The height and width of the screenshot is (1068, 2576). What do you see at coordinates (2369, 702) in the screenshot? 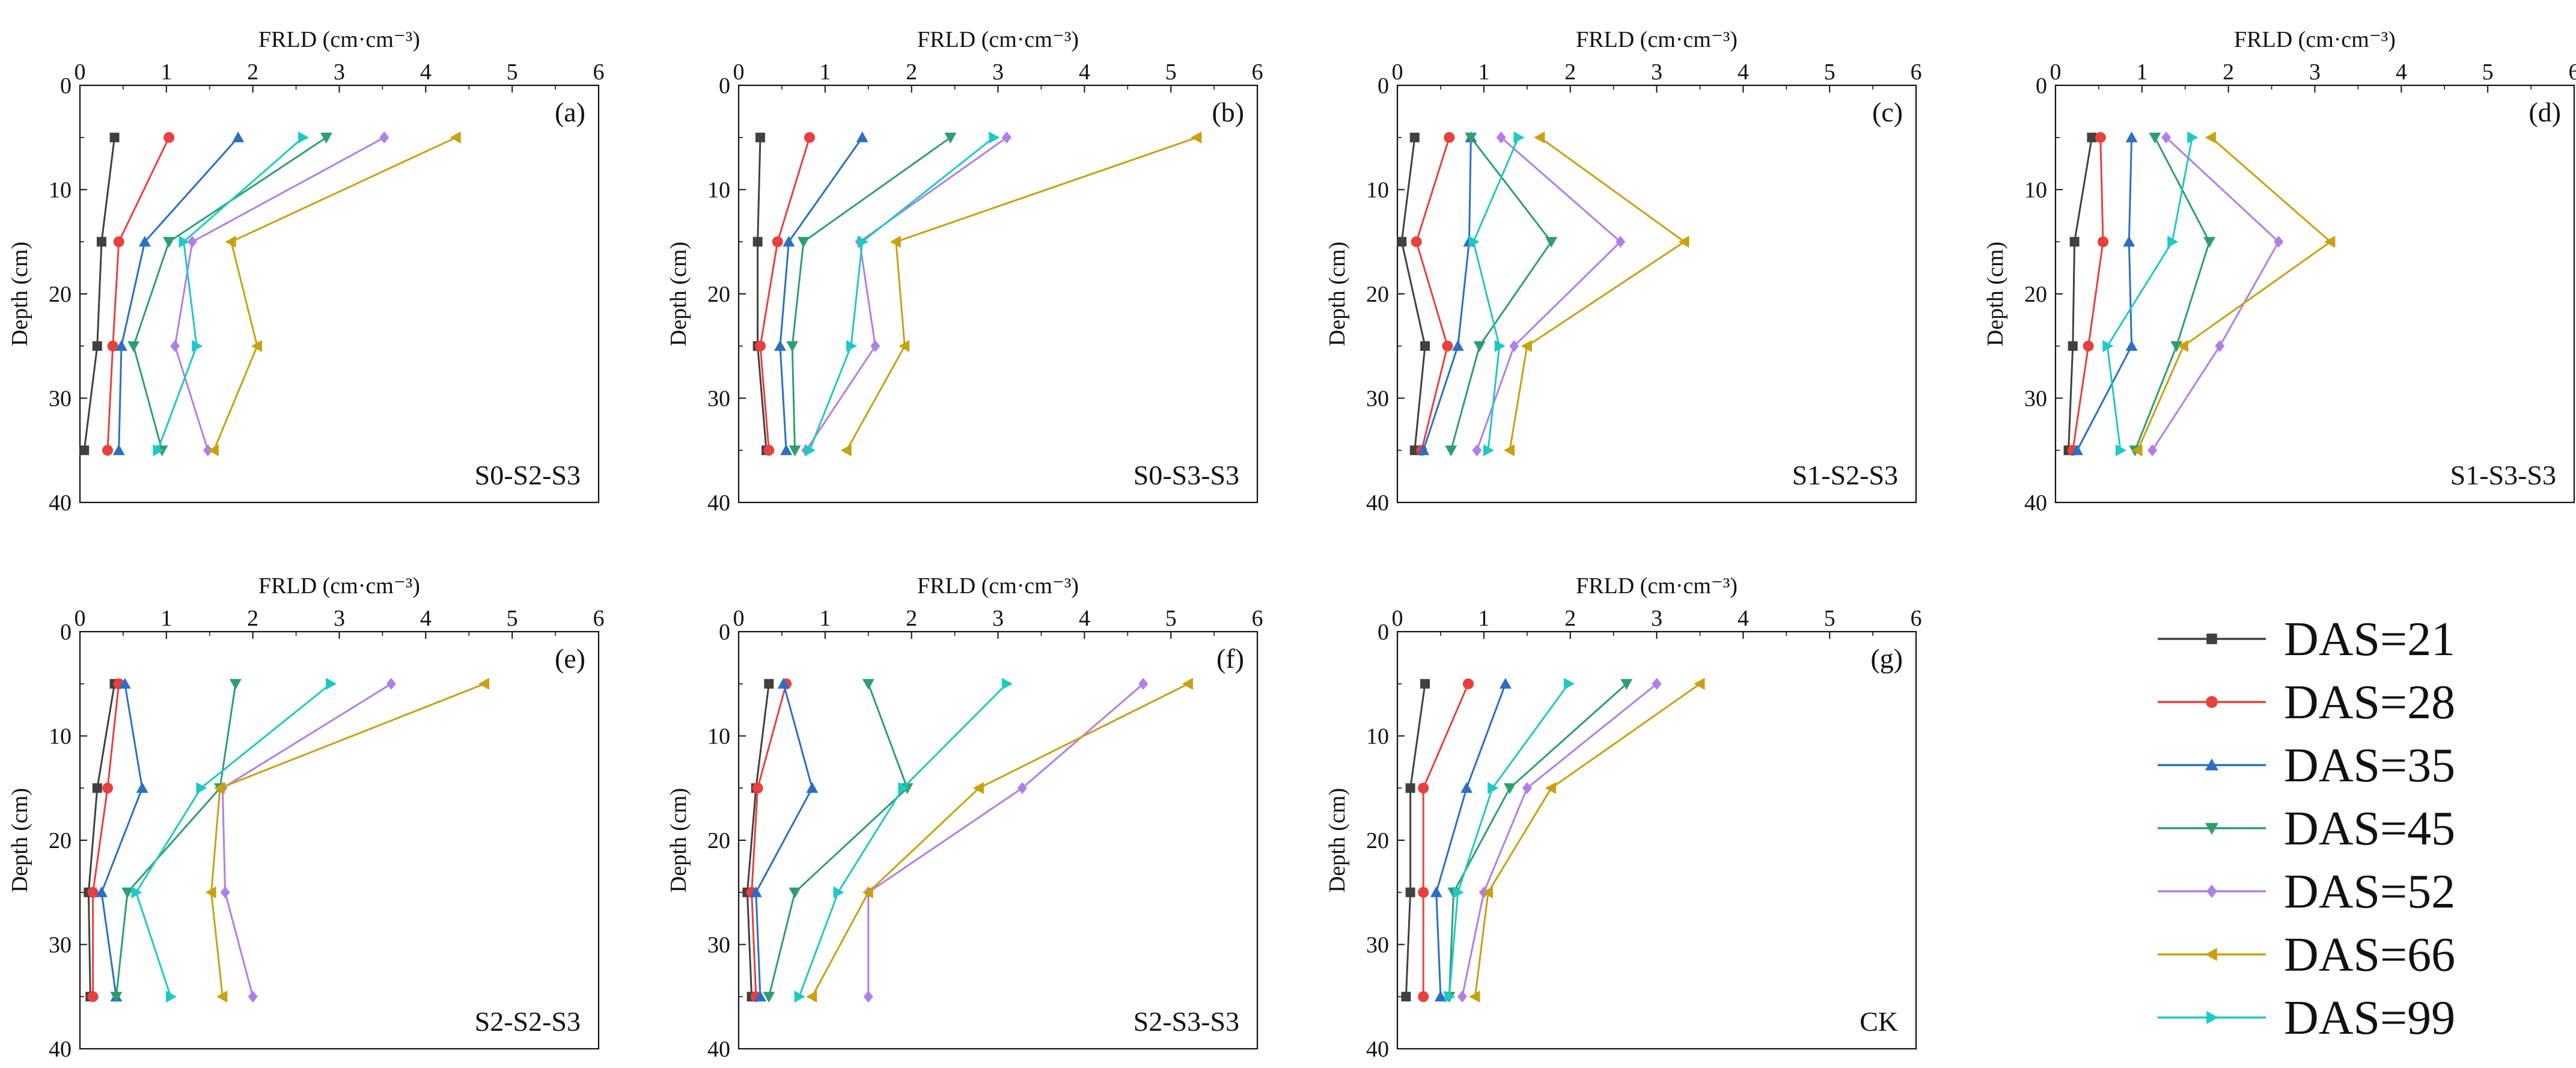
I see `legend-label: DAS=28` at bounding box center [2369, 702].